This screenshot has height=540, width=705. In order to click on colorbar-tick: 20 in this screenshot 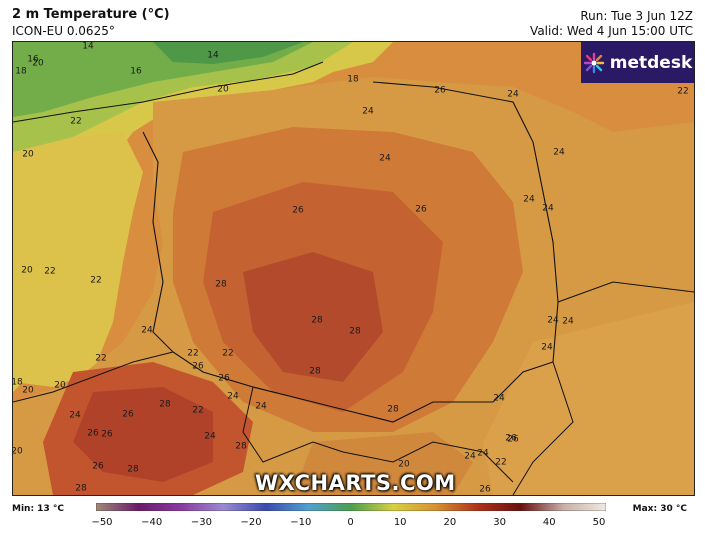, I will do `click(450, 522)`.